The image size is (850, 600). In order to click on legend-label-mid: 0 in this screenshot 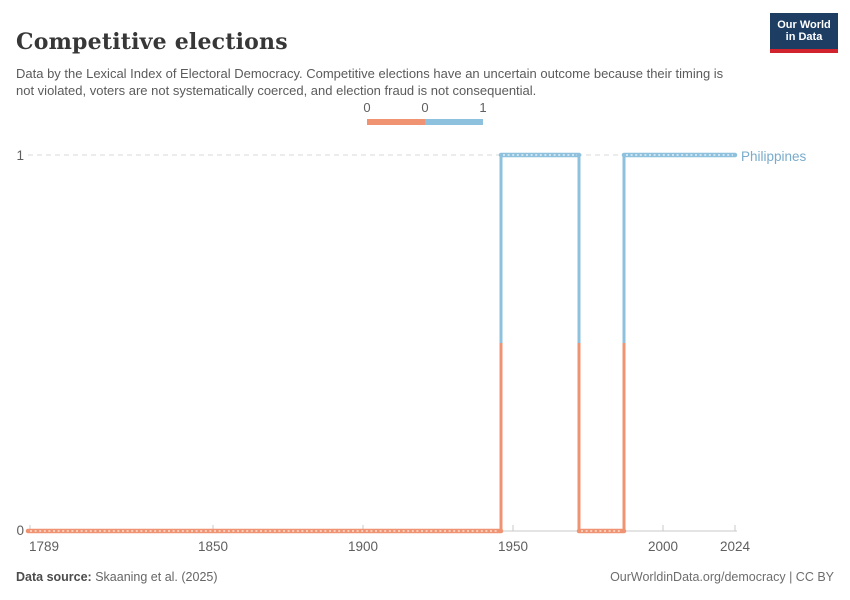, I will do `click(425, 107)`.